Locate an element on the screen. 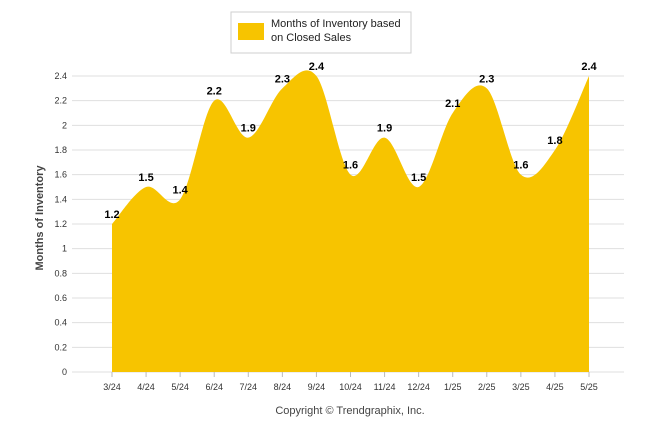 This screenshot has height=439, width=646. x-tick-label: 7/24 is located at coordinates (249, 387).